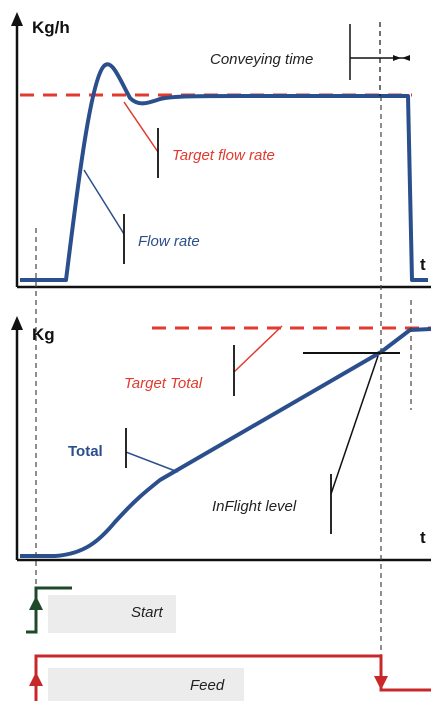  Describe the element at coordinates (146, 684) in the screenshot. I see `feed-label-box` at that location.